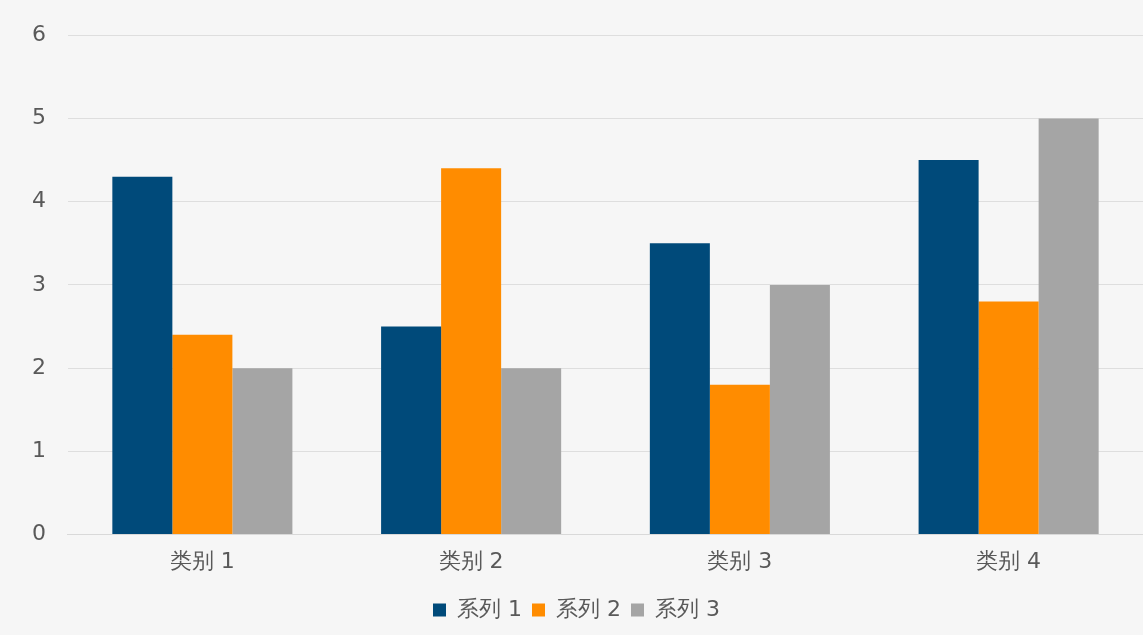 Image resolution: width=1143 pixels, height=635 pixels. Describe the element at coordinates (1009, 560) in the screenshot. I see `x-tick-label: 类别 4` at that location.